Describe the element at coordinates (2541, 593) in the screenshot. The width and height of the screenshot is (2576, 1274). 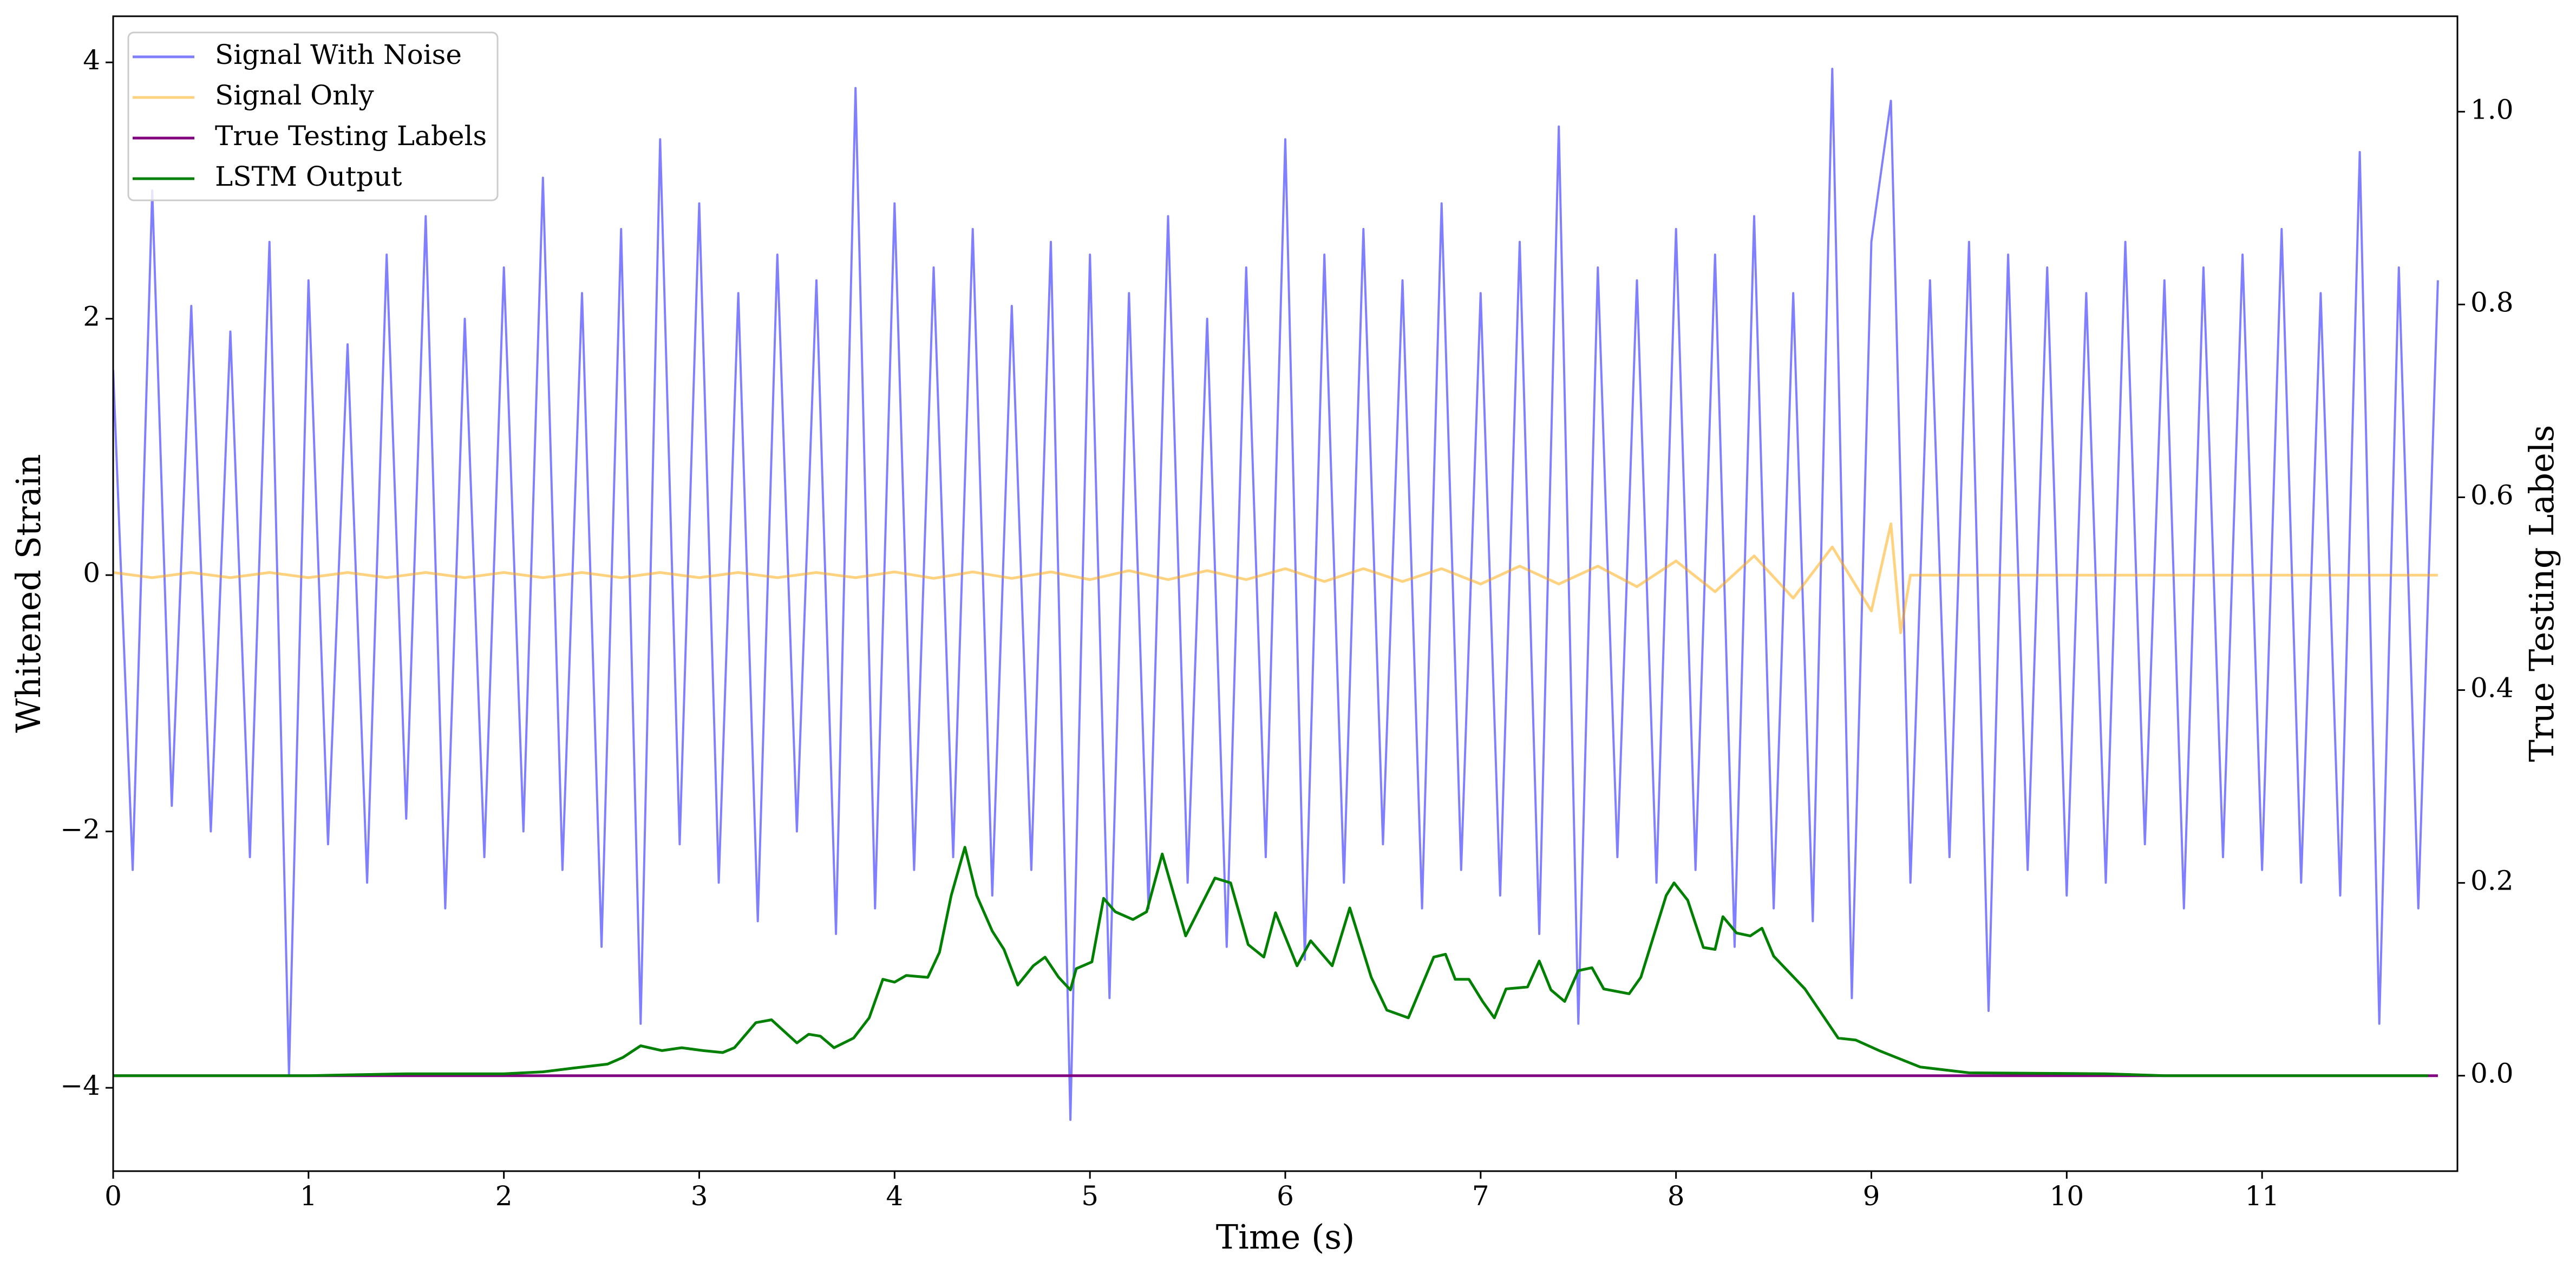
I see `y2-axis-label: True Testing Labels` at that location.